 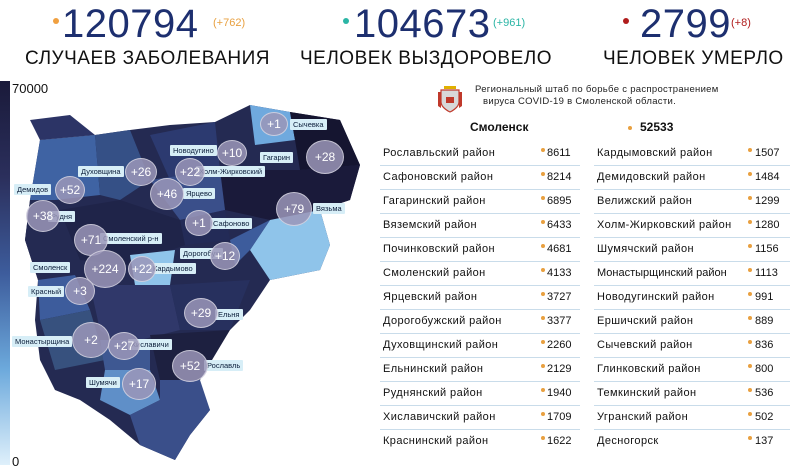 What do you see at coordinates (150, 344) in the screenshot?
I see `map-label-khislavichi: Хиславичи` at bounding box center [150, 344].